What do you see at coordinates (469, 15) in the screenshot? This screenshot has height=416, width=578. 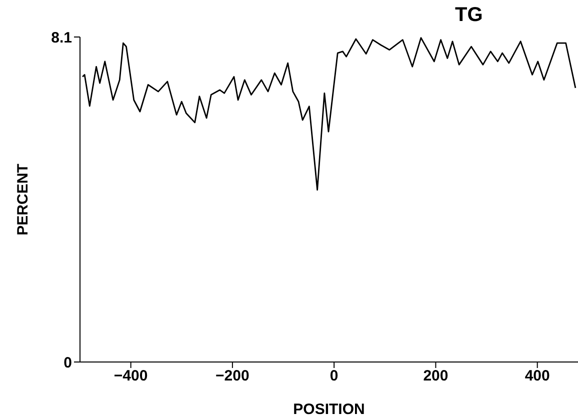 I see `chart-title: TG` at bounding box center [469, 15].